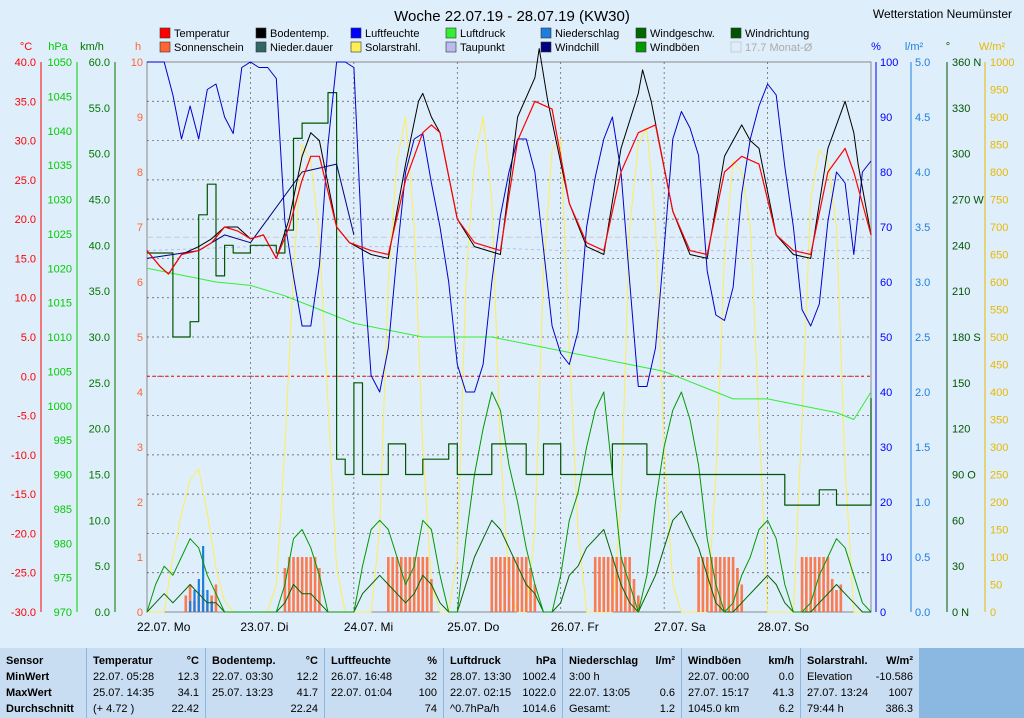 This screenshot has height=718, width=1024. I want to click on tick-label-percent: 80, so click(886, 173).